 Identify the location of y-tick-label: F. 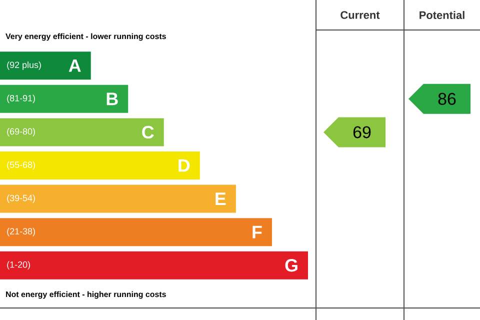
(257, 232).